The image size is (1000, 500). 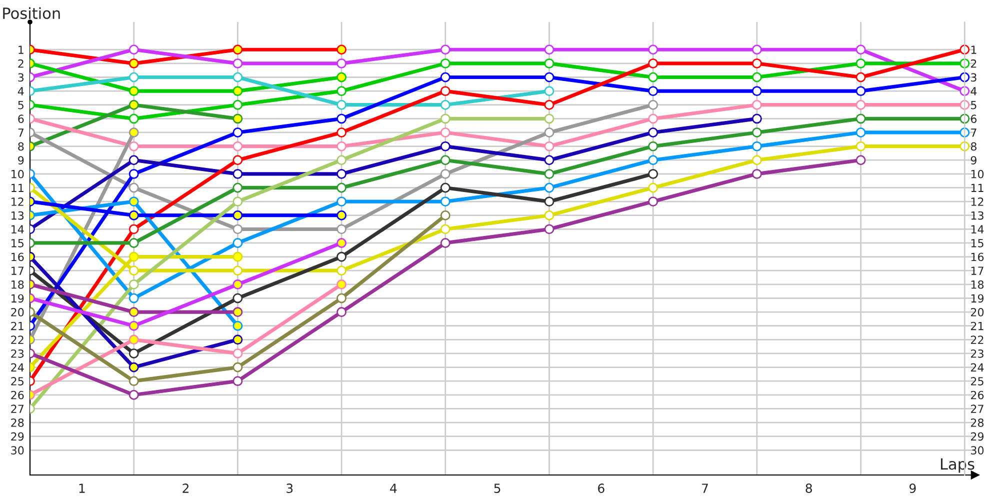 What do you see at coordinates (289, 489) in the screenshot?
I see `x-tick-label: 3` at bounding box center [289, 489].